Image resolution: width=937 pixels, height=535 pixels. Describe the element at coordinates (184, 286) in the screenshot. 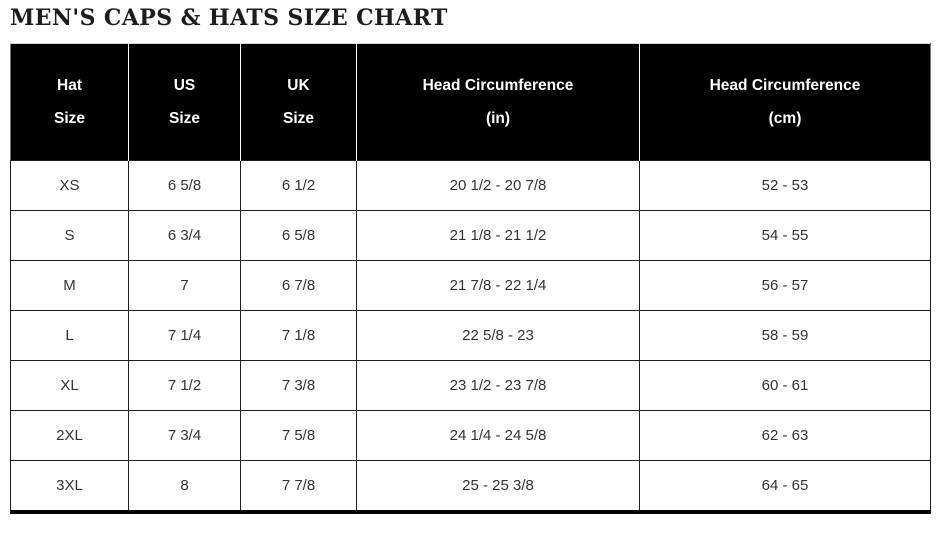

I see `cell-us-size: 7` at that location.